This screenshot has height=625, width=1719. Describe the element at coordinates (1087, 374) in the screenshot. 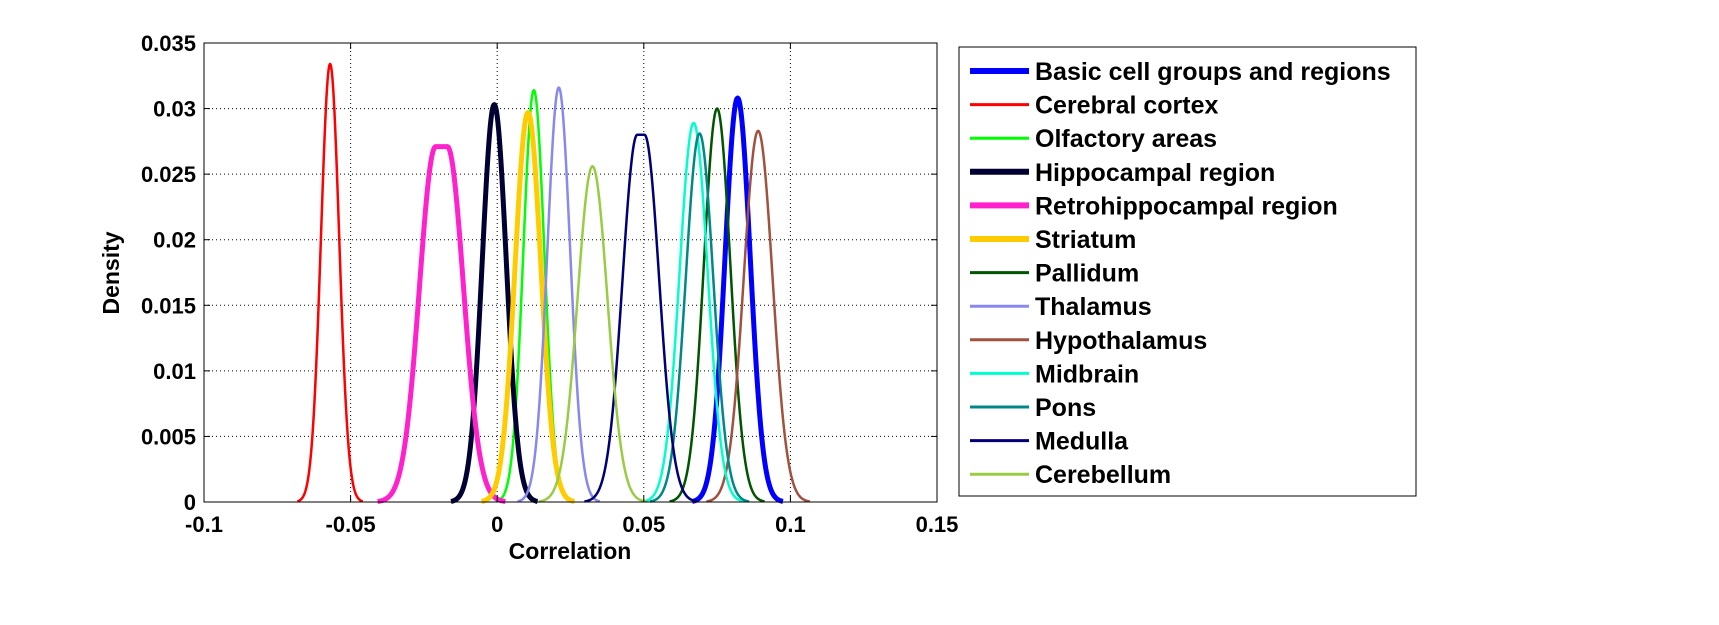

I see `legend-label-midbrain: Midbrain` at that location.